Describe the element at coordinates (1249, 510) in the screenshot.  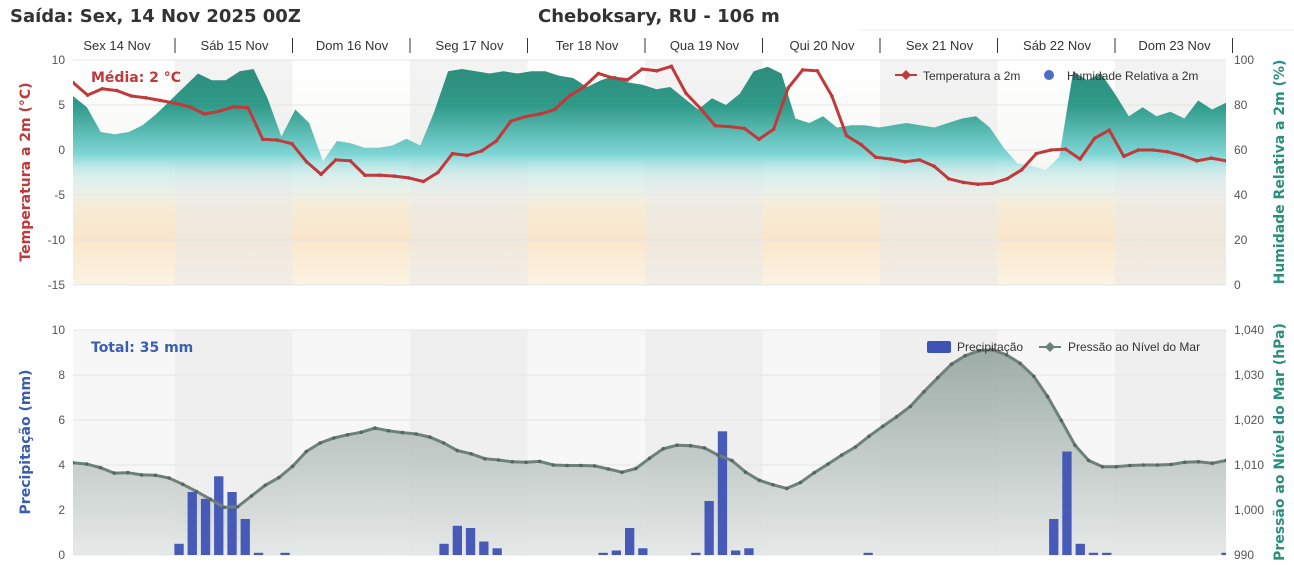
I see `y-tick-right: 1,000` at that location.